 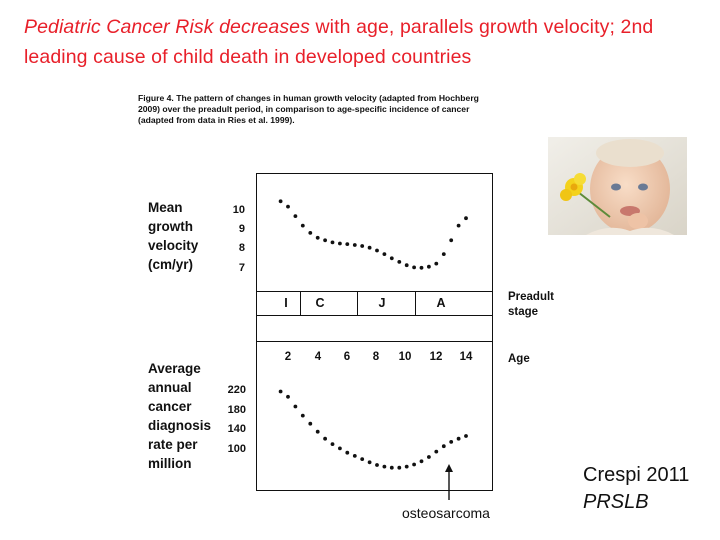 I want to click on preadult-label-line-2: stage, so click(x=523, y=312).